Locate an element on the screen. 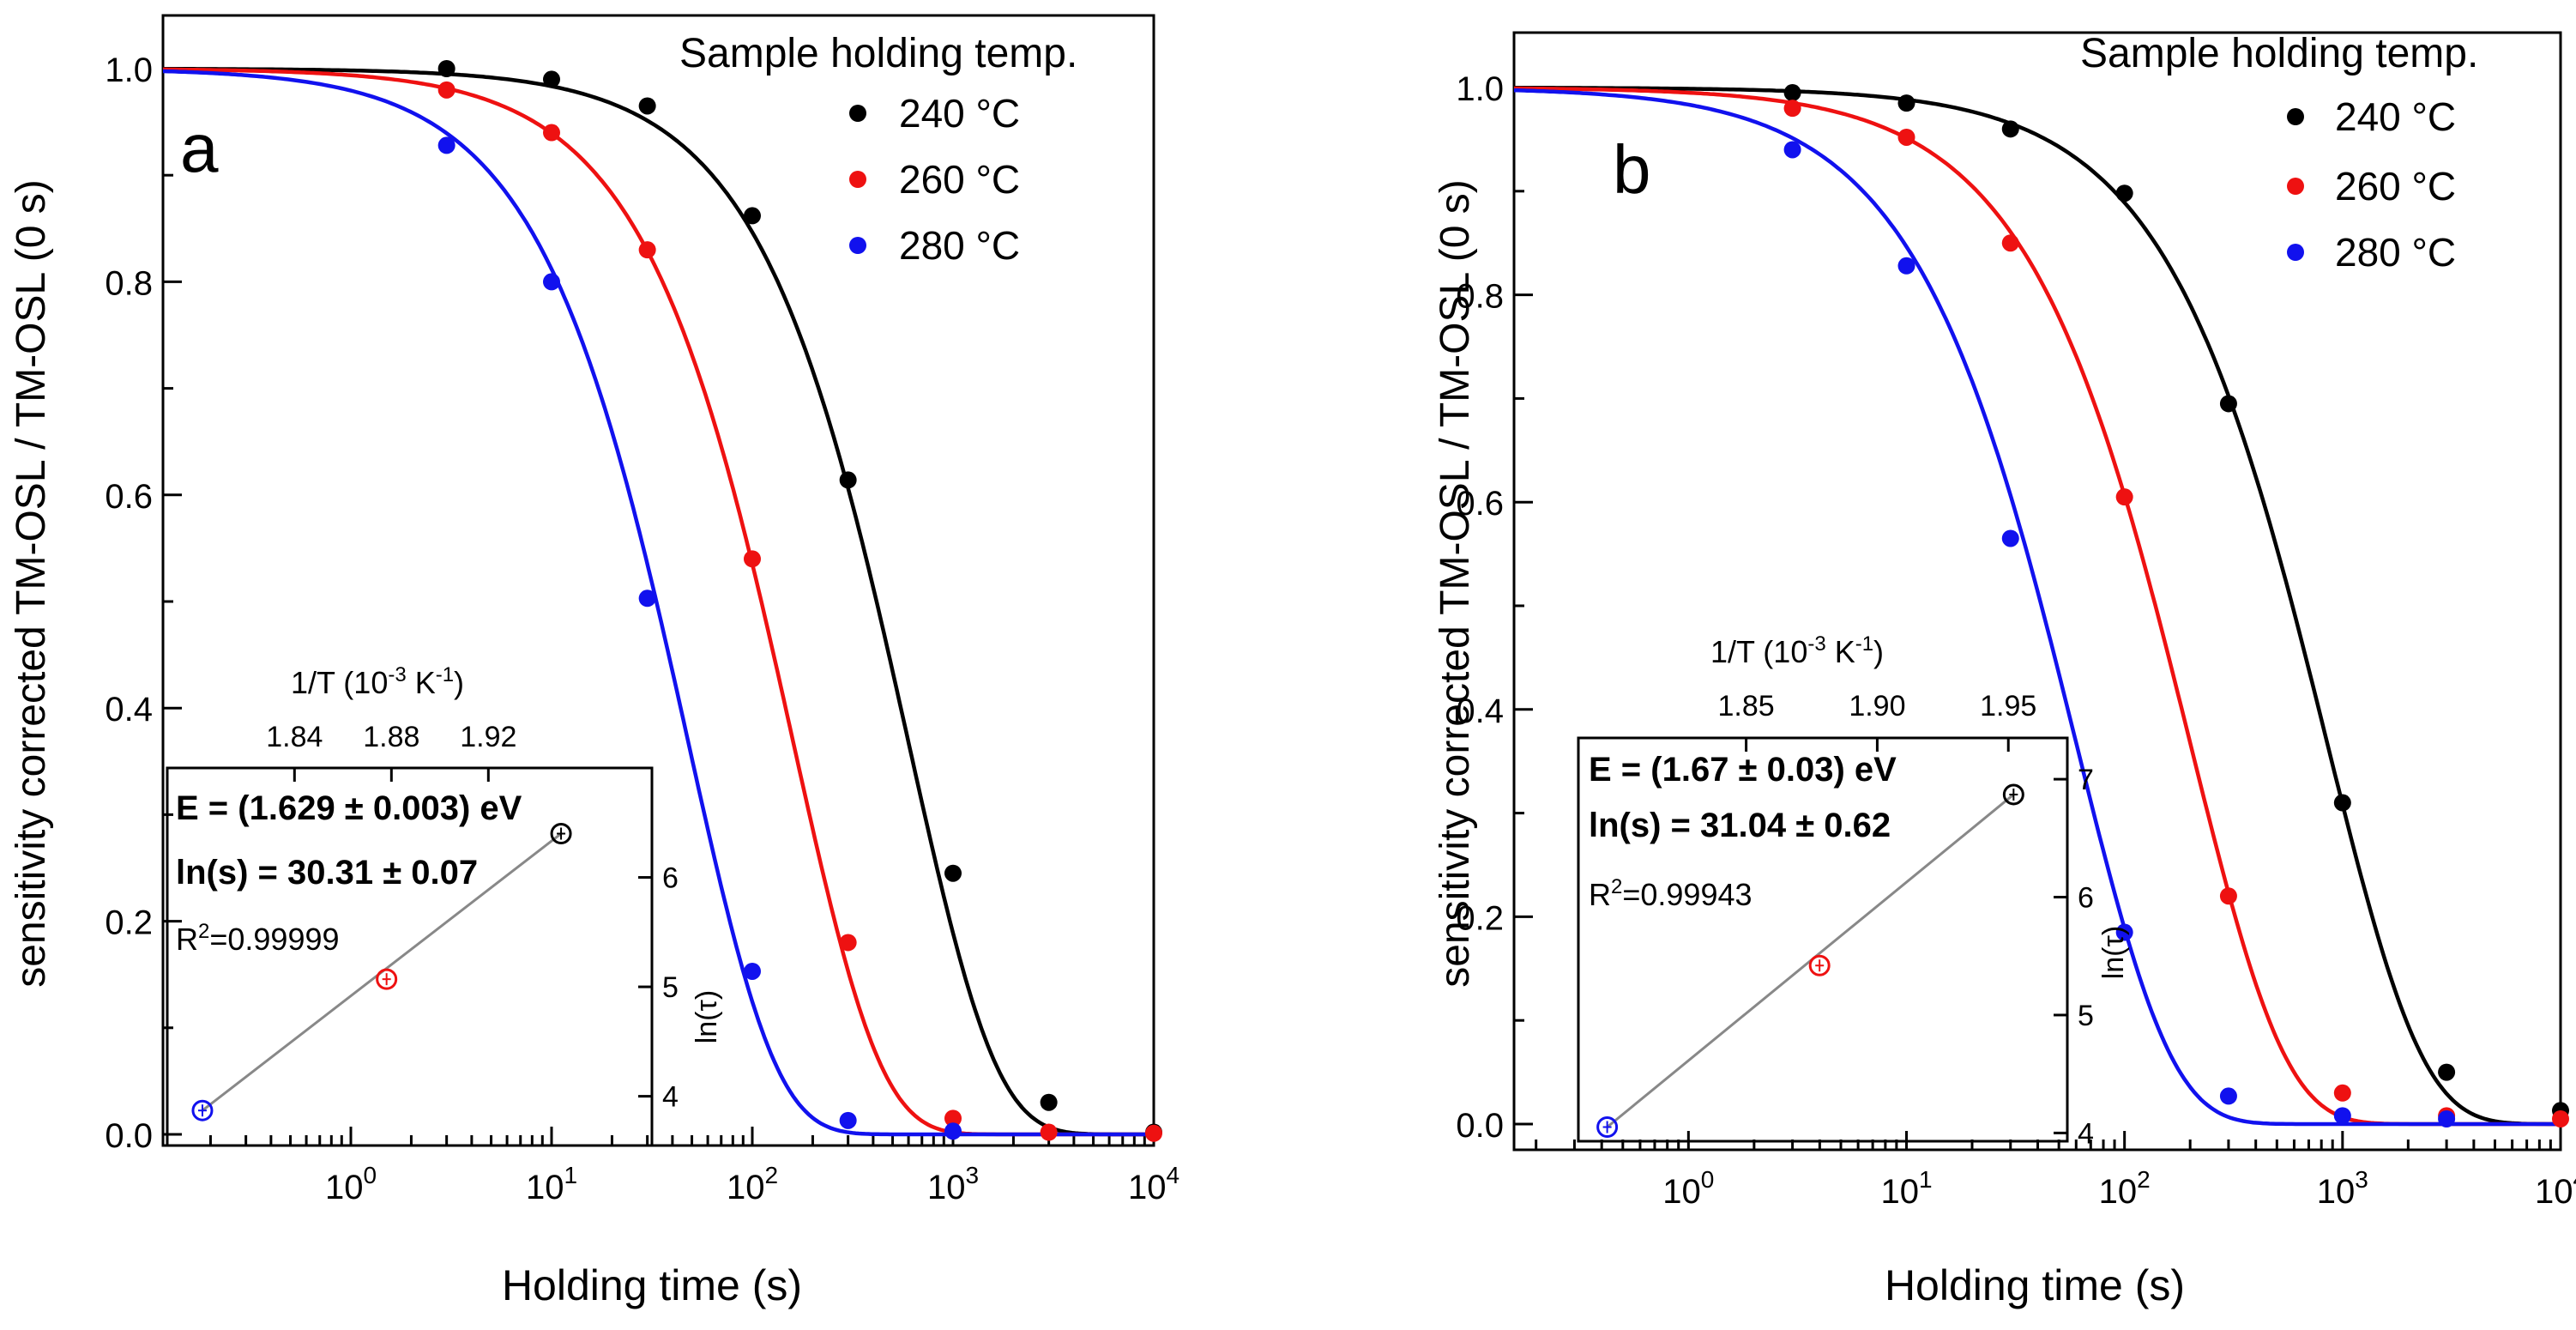  y-tick-label: 0.0 is located at coordinates (129, 1136).